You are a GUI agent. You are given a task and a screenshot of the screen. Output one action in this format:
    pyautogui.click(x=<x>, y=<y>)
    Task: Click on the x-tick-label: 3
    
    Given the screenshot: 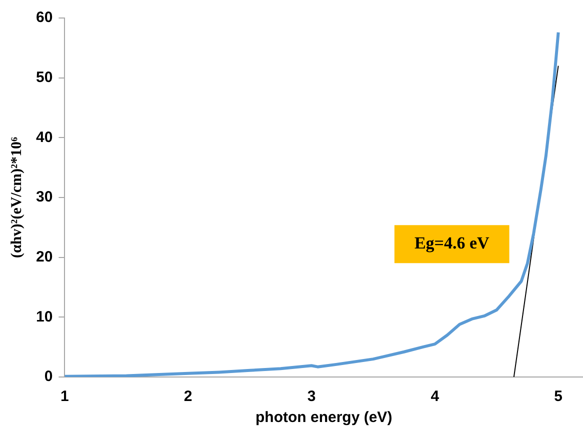 What is the action you would take?
    pyautogui.click(x=311, y=397)
    